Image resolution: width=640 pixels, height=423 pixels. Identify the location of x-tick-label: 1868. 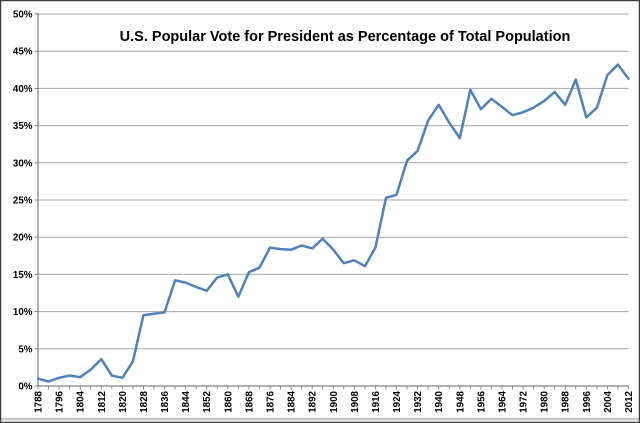
(249, 401).